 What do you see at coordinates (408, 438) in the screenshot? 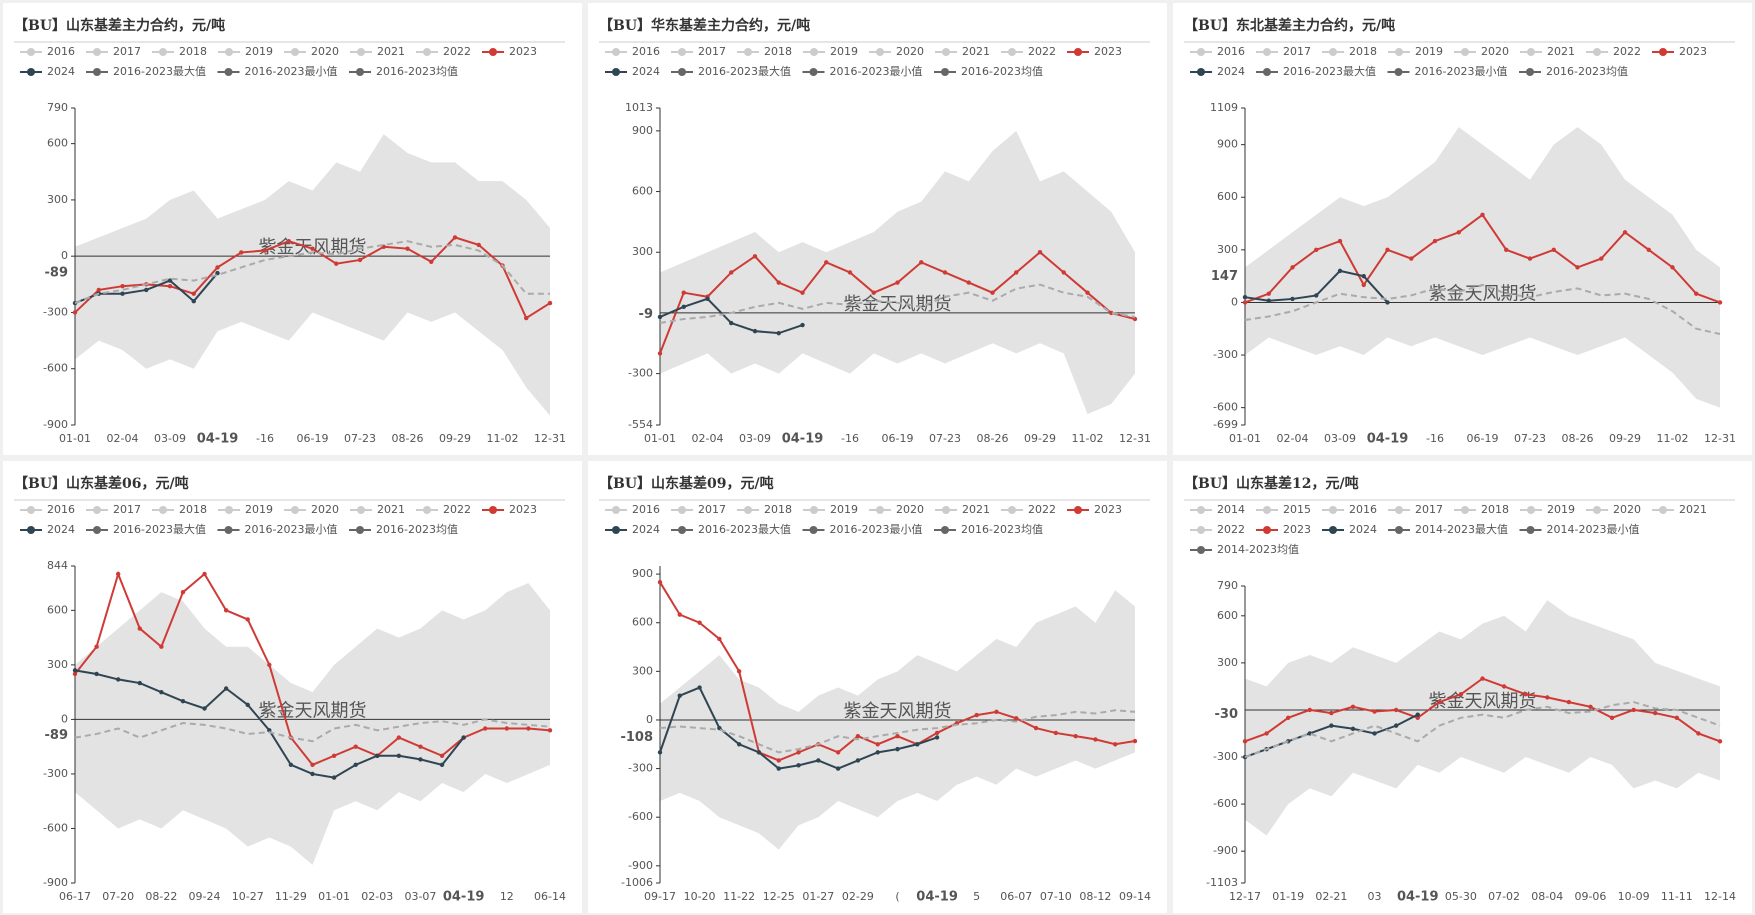
I see `x-tick-label: 08-26` at bounding box center [408, 438].